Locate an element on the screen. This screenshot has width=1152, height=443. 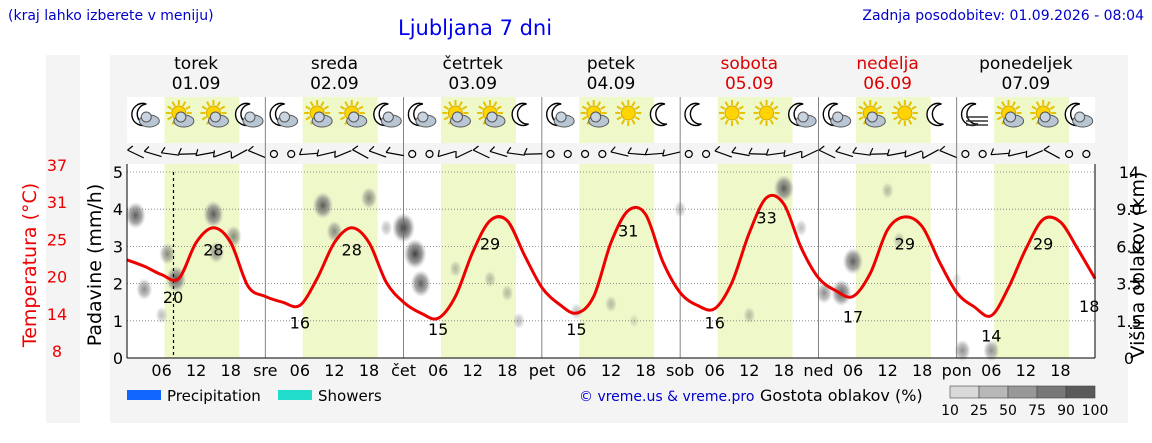
sun-disc is located at coordinates (905, 113).